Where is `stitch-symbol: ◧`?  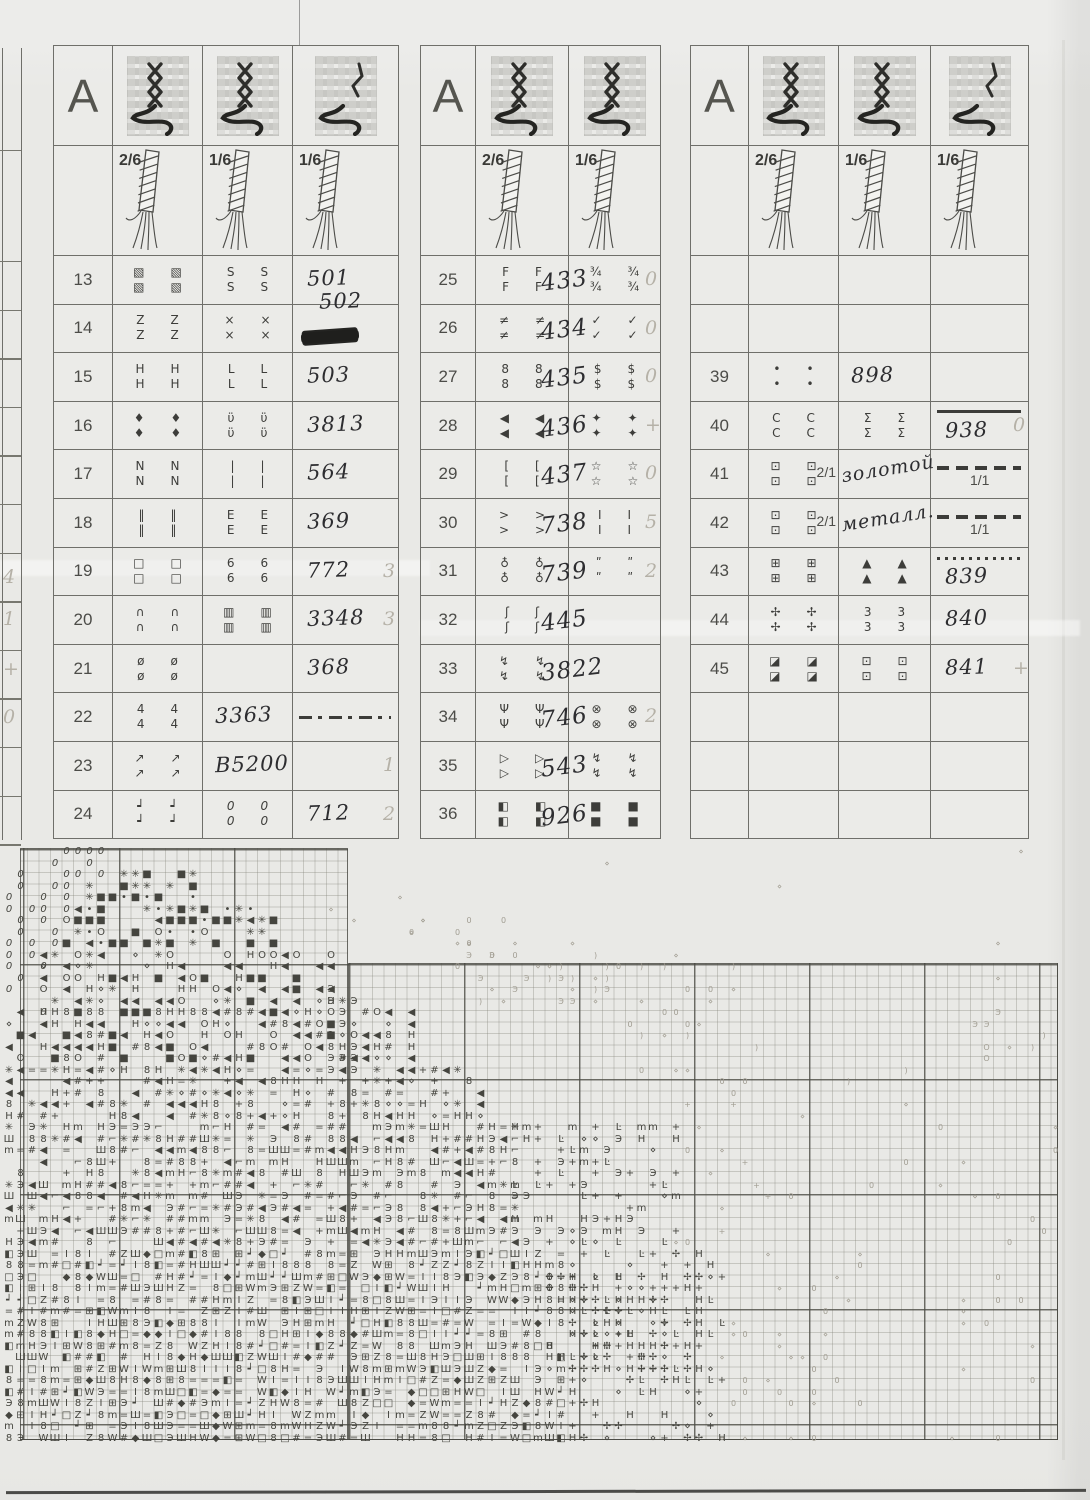 stitch-symbol: ◧ is located at coordinates (388, 1288).